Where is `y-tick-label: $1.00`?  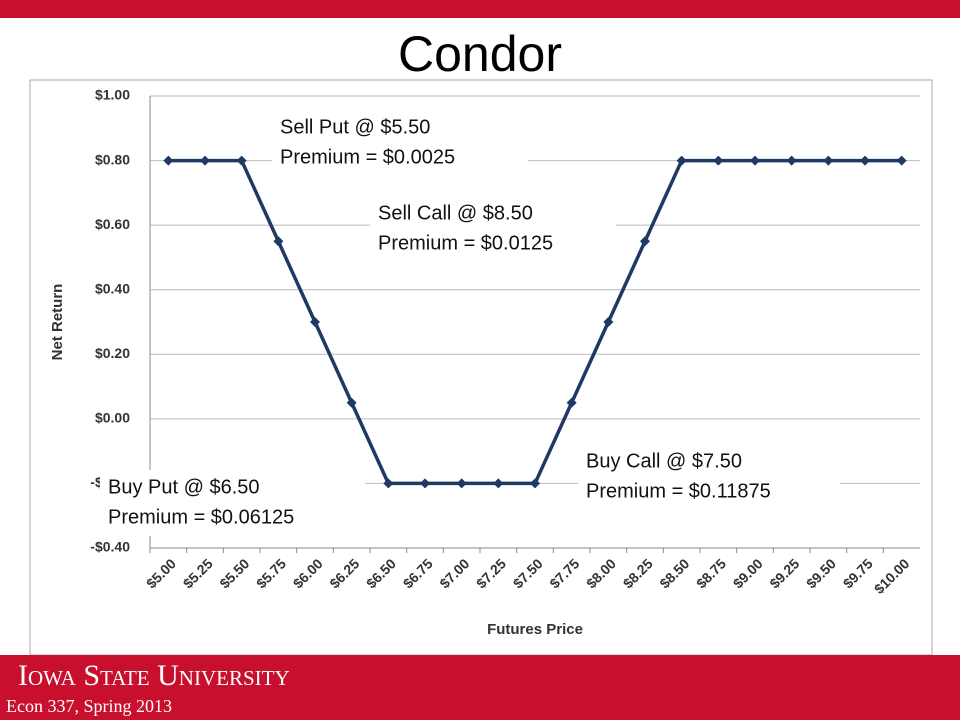 y-tick-label: $1.00 is located at coordinates (112, 95).